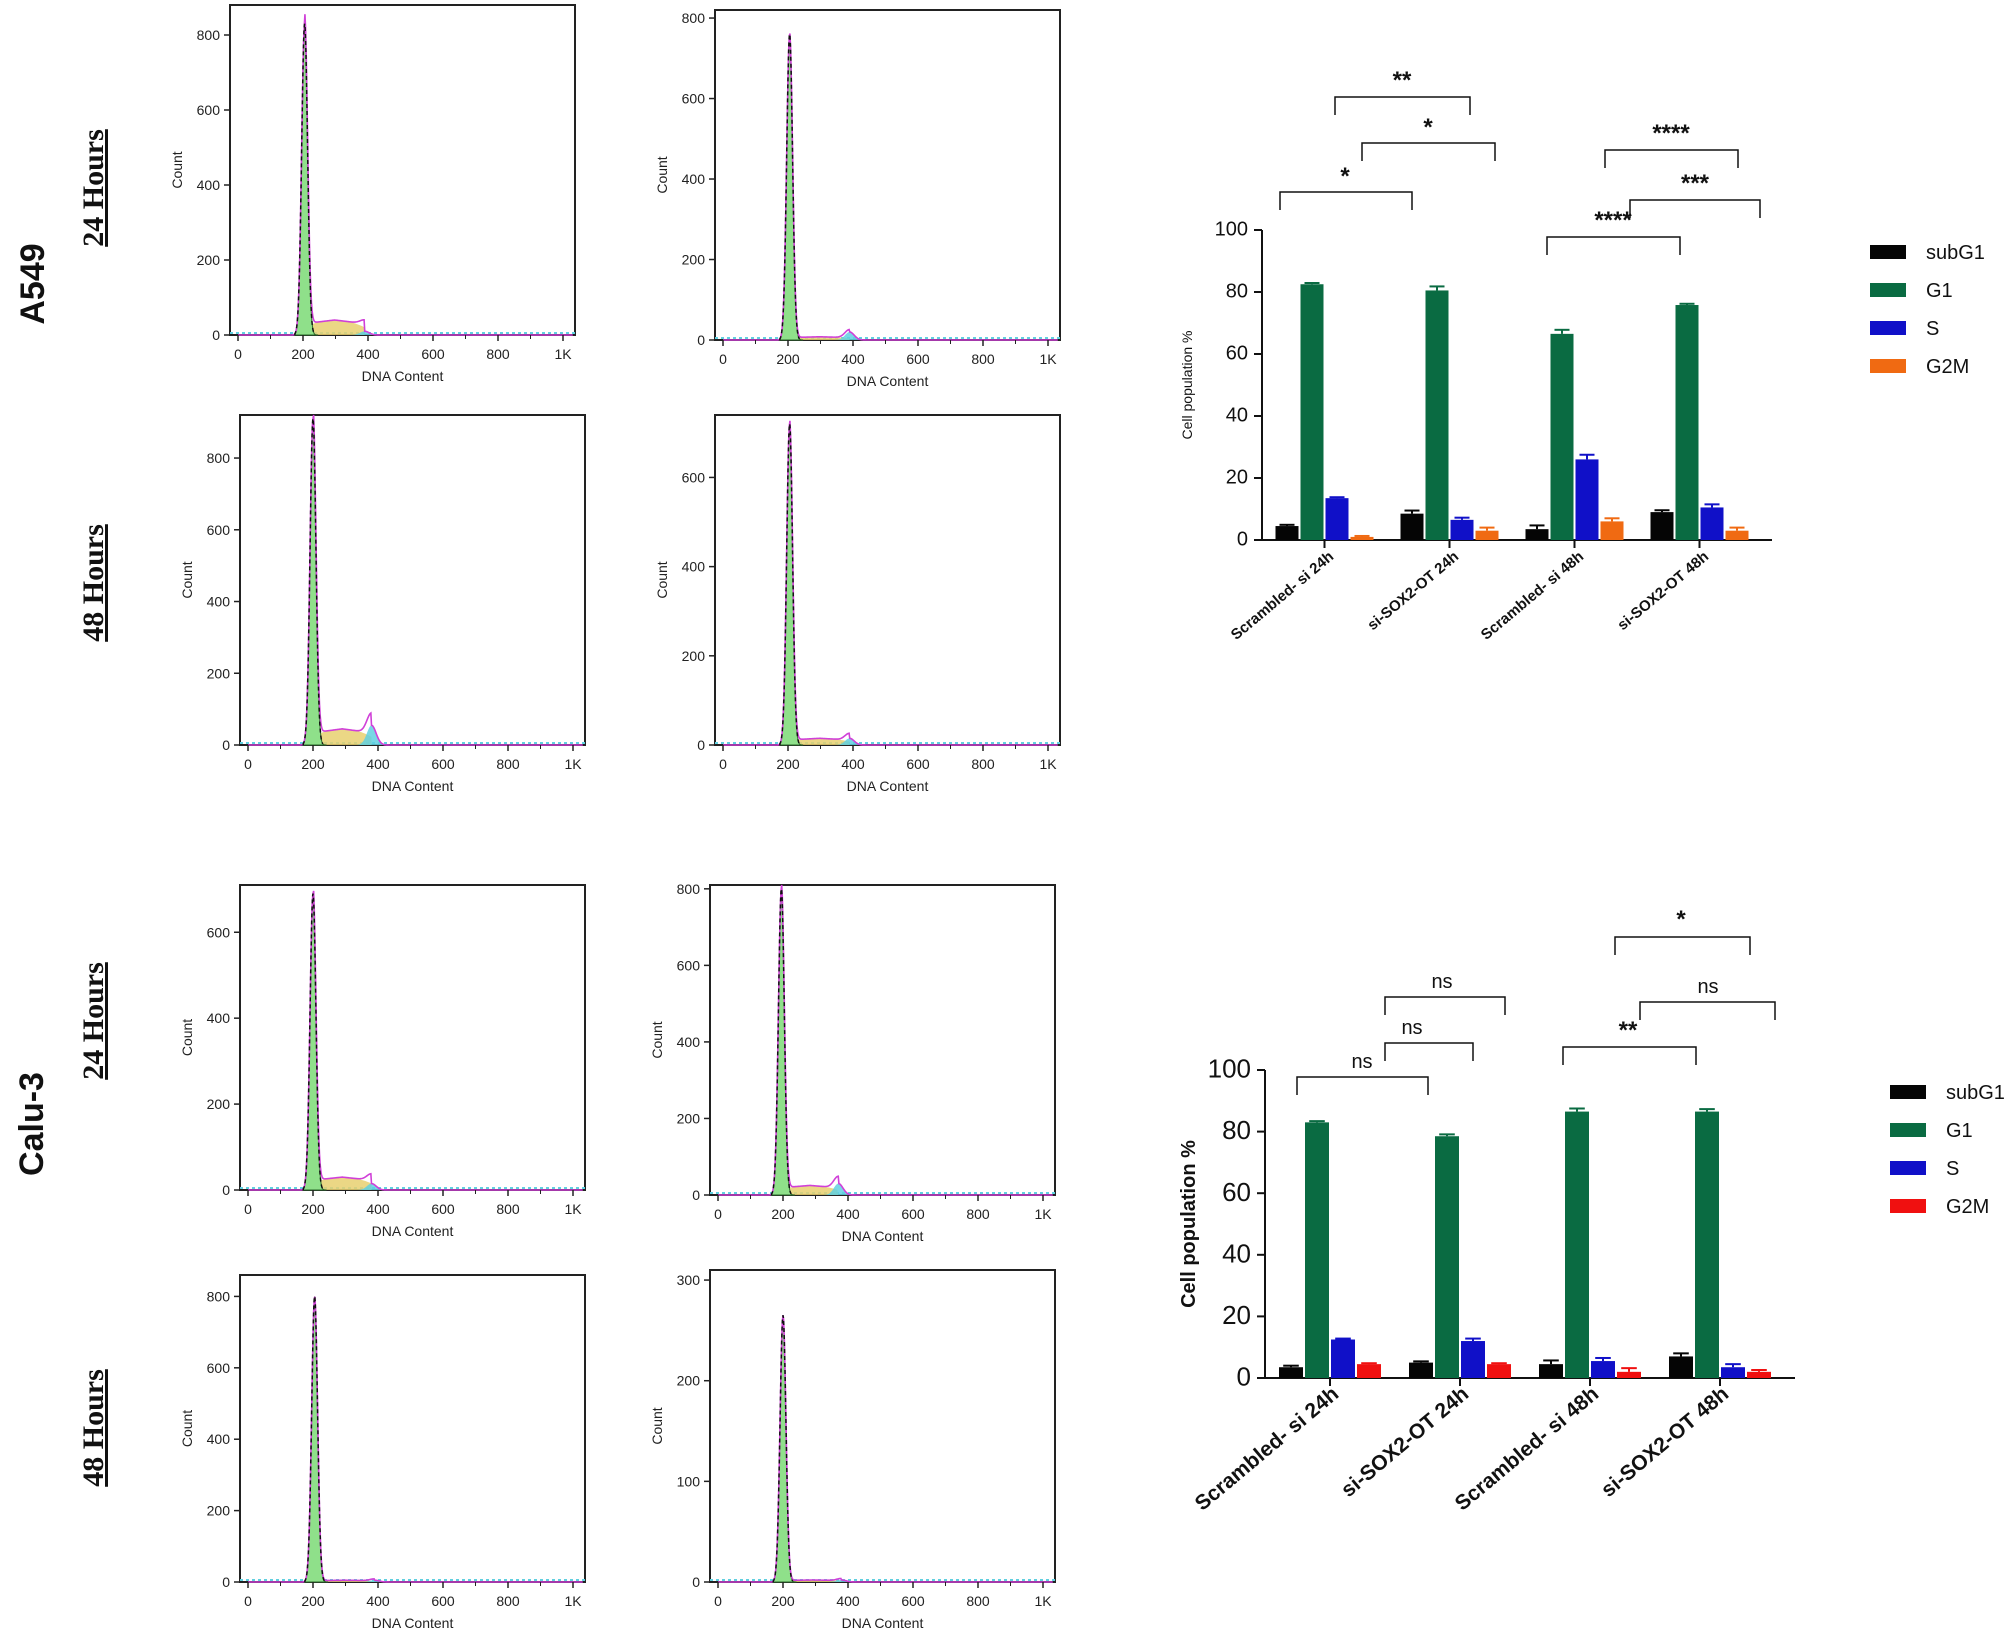  I want to click on legend-swatch-G1, so click(1908, 1130).